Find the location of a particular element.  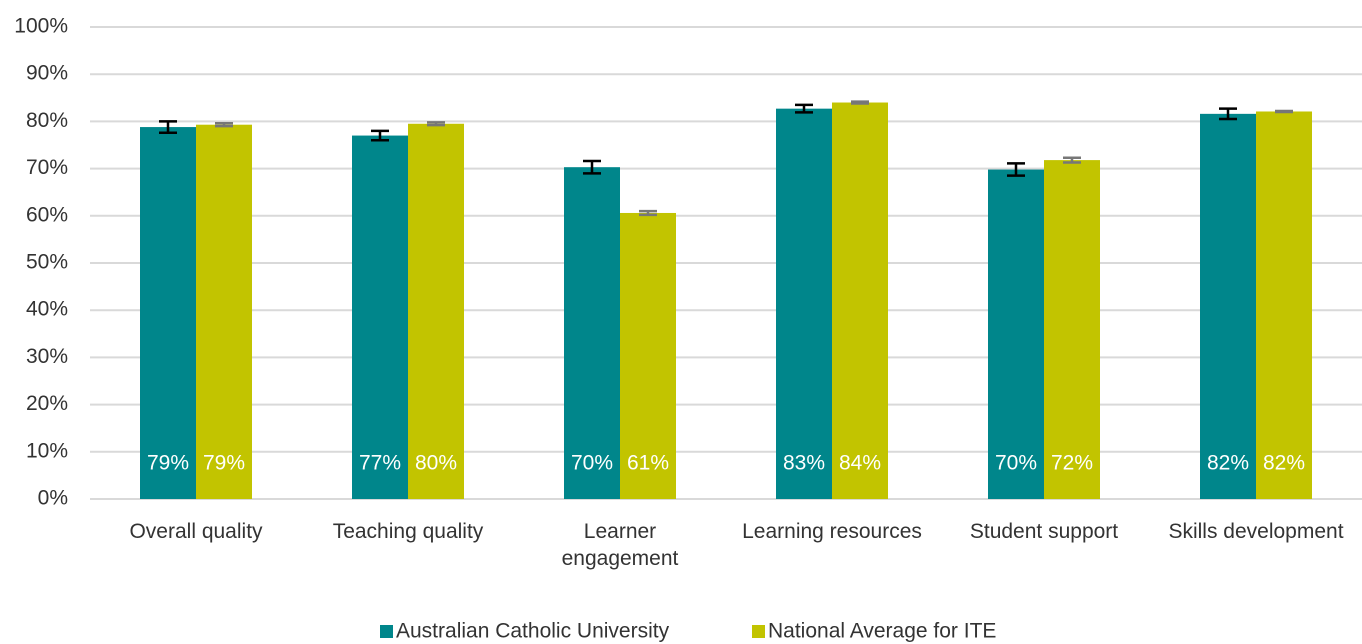

value-label: 77% is located at coordinates (380, 463).